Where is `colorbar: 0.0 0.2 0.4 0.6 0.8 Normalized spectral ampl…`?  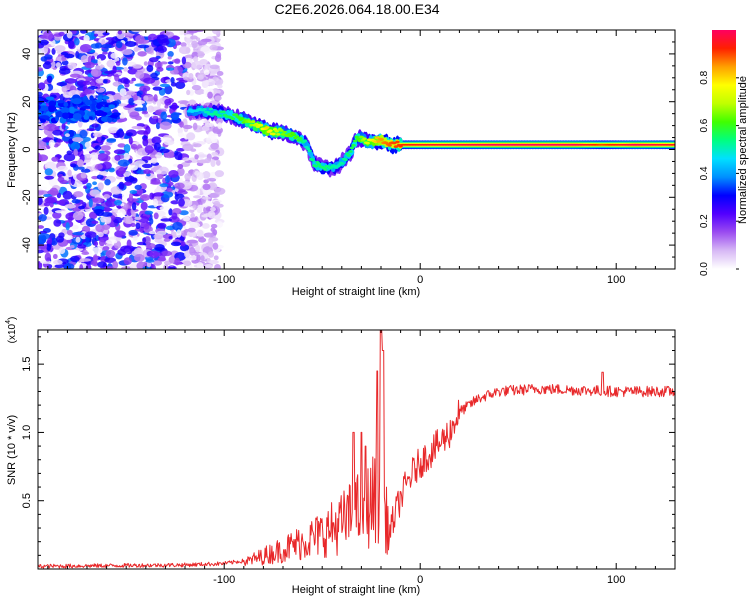 colorbar: 0.0 0.2 0.4 0.6 0.8 Normalized spectral ampl… is located at coordinates (724, 153).